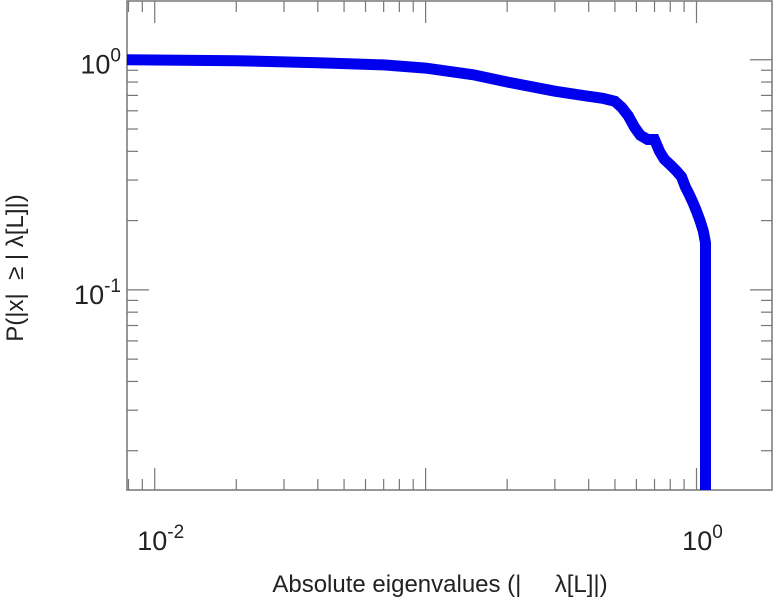 The width and height of the screenshot is (775, 600). I want to click on y-tick-label: 10⁰, so click(100, 63).